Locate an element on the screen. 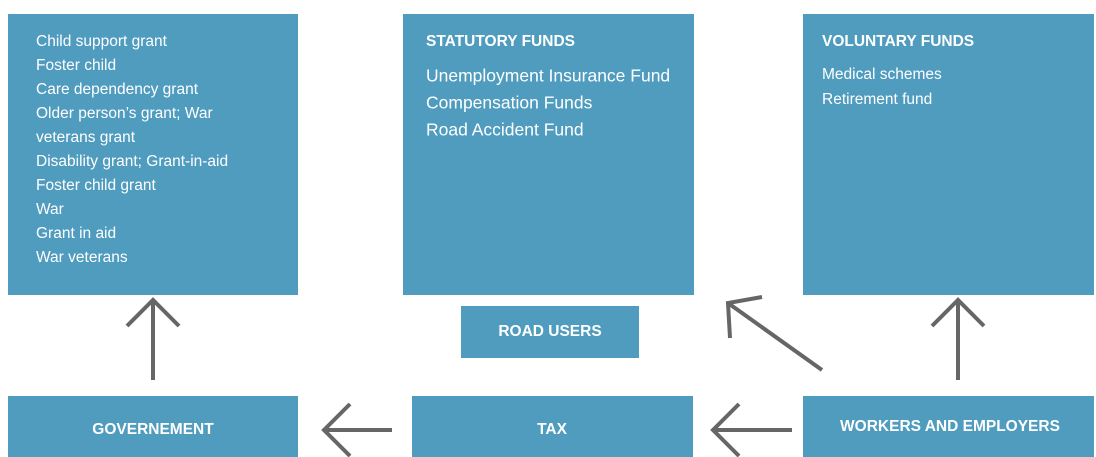 The height and width of the screenshot is (457, 1096). box-label: GOVERNEMENT is located at coordinates (153, 429).